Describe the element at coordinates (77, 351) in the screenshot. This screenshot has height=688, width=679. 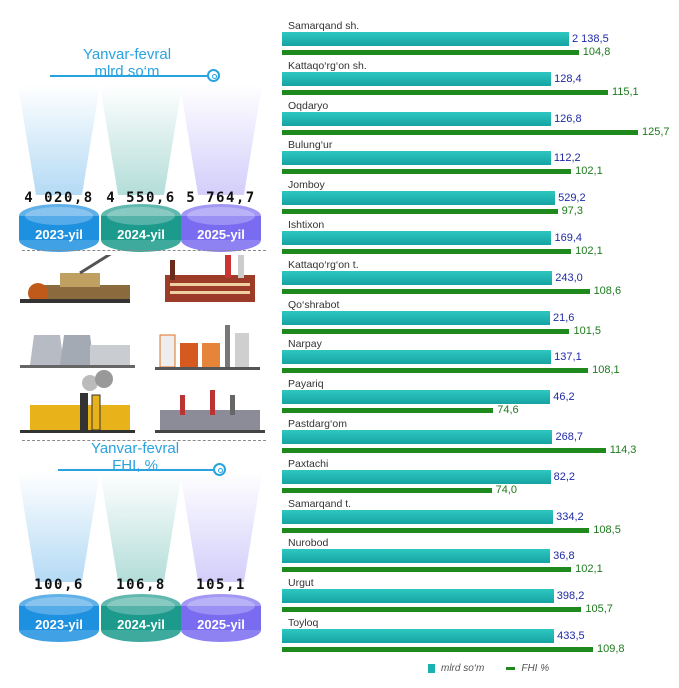
I see `power-plant-icon` at that location.